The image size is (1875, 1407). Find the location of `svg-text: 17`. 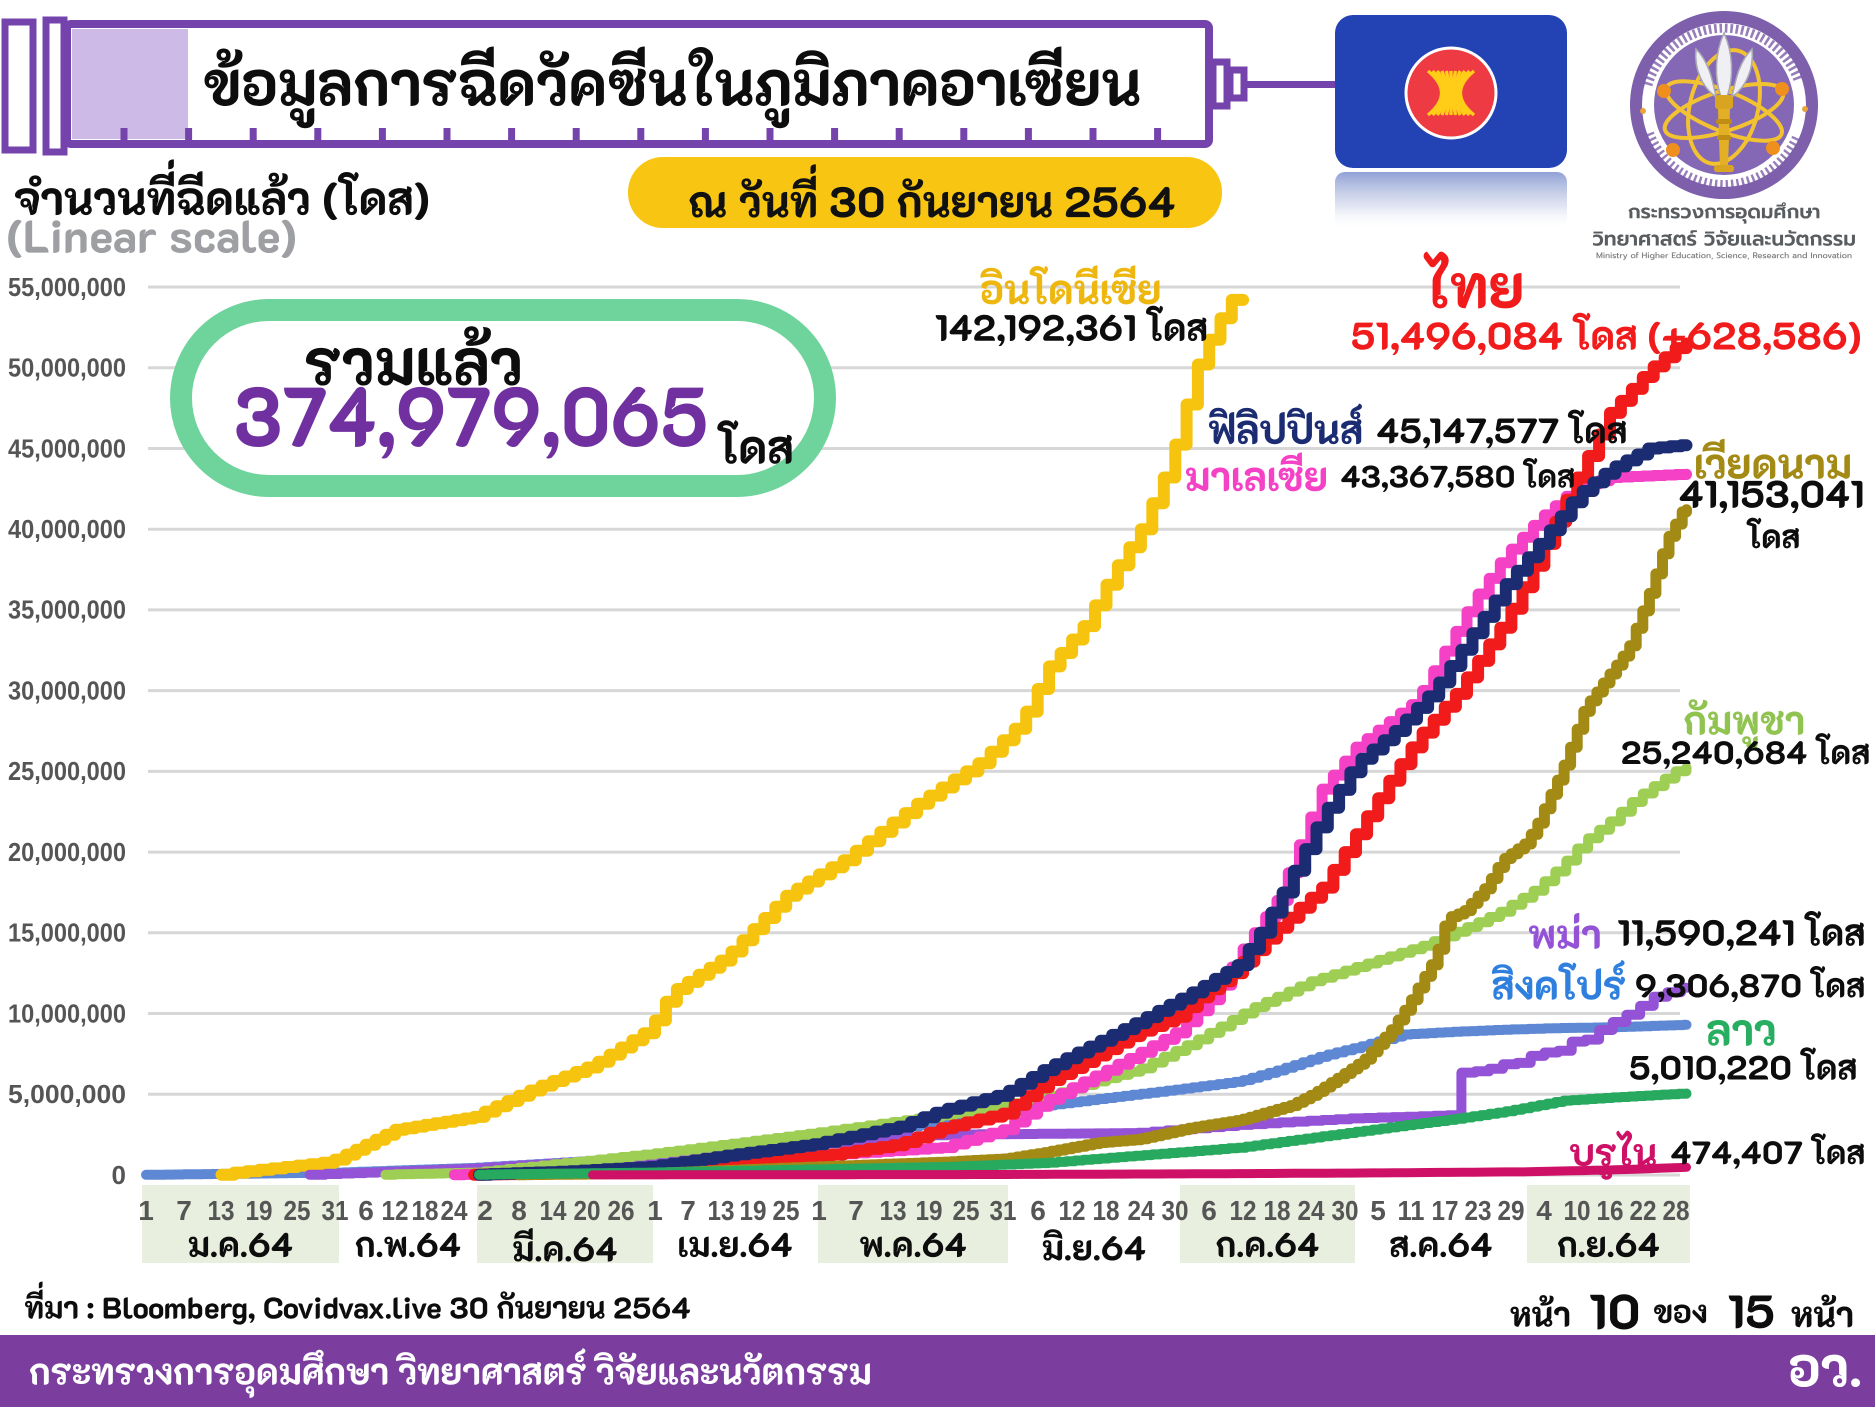

svg-text: 17 is located at coordinates (1445, 1210).